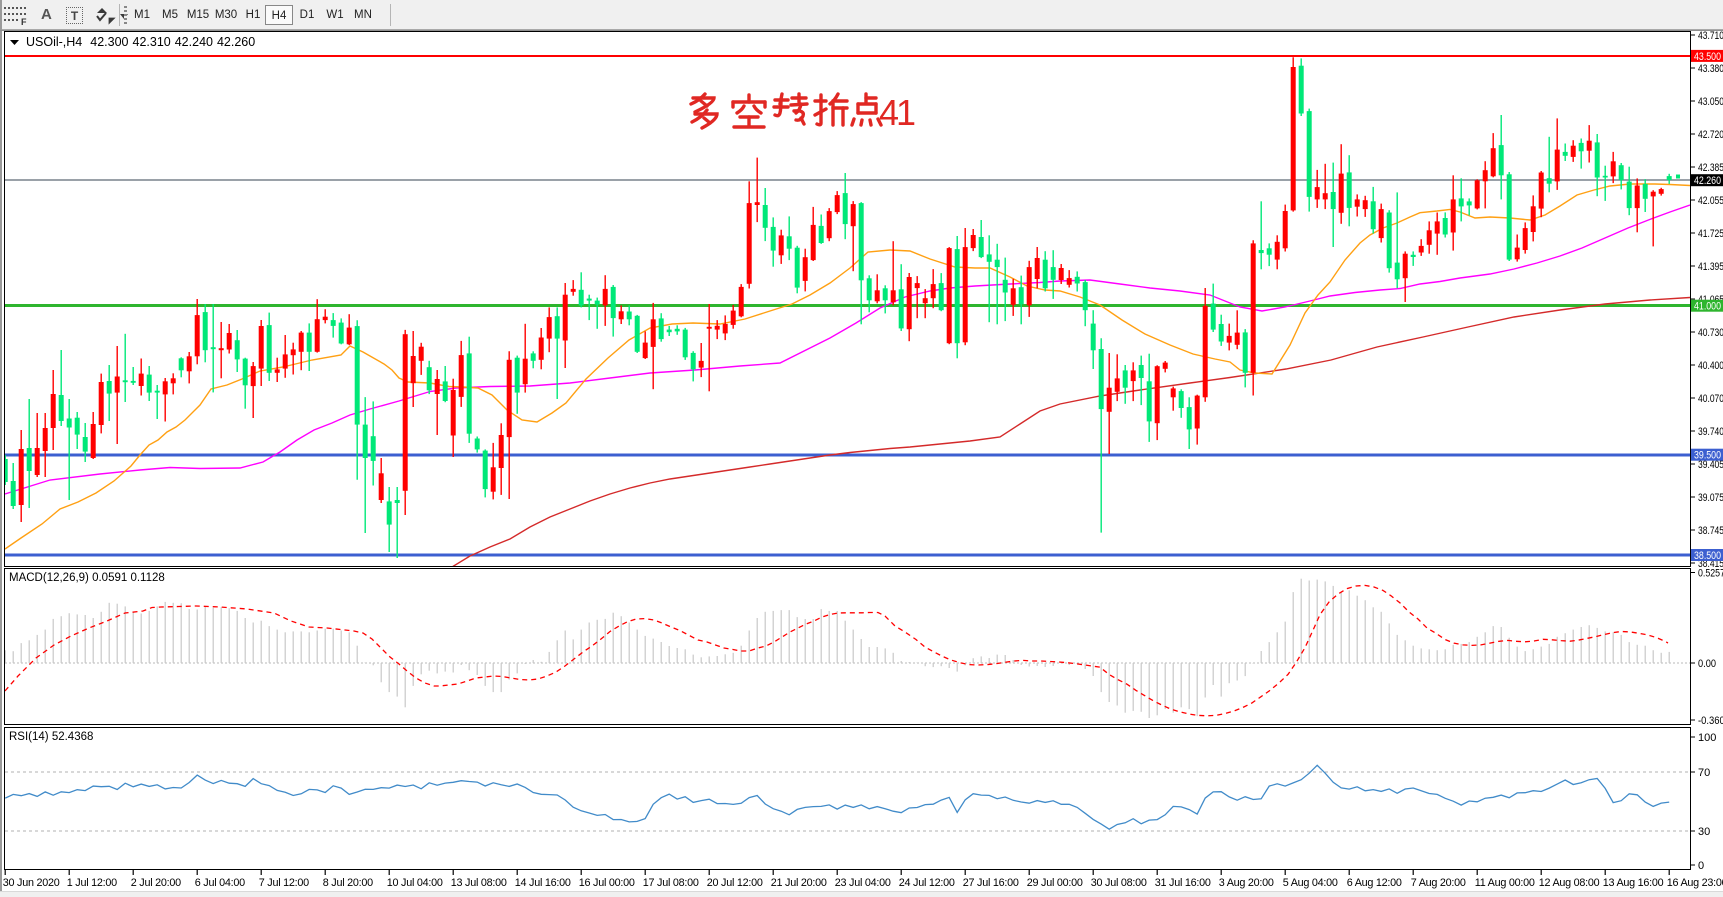 This screenshot has height=897, width=1723. I want to click on svg-text: 43.710, so click(1710, 36).